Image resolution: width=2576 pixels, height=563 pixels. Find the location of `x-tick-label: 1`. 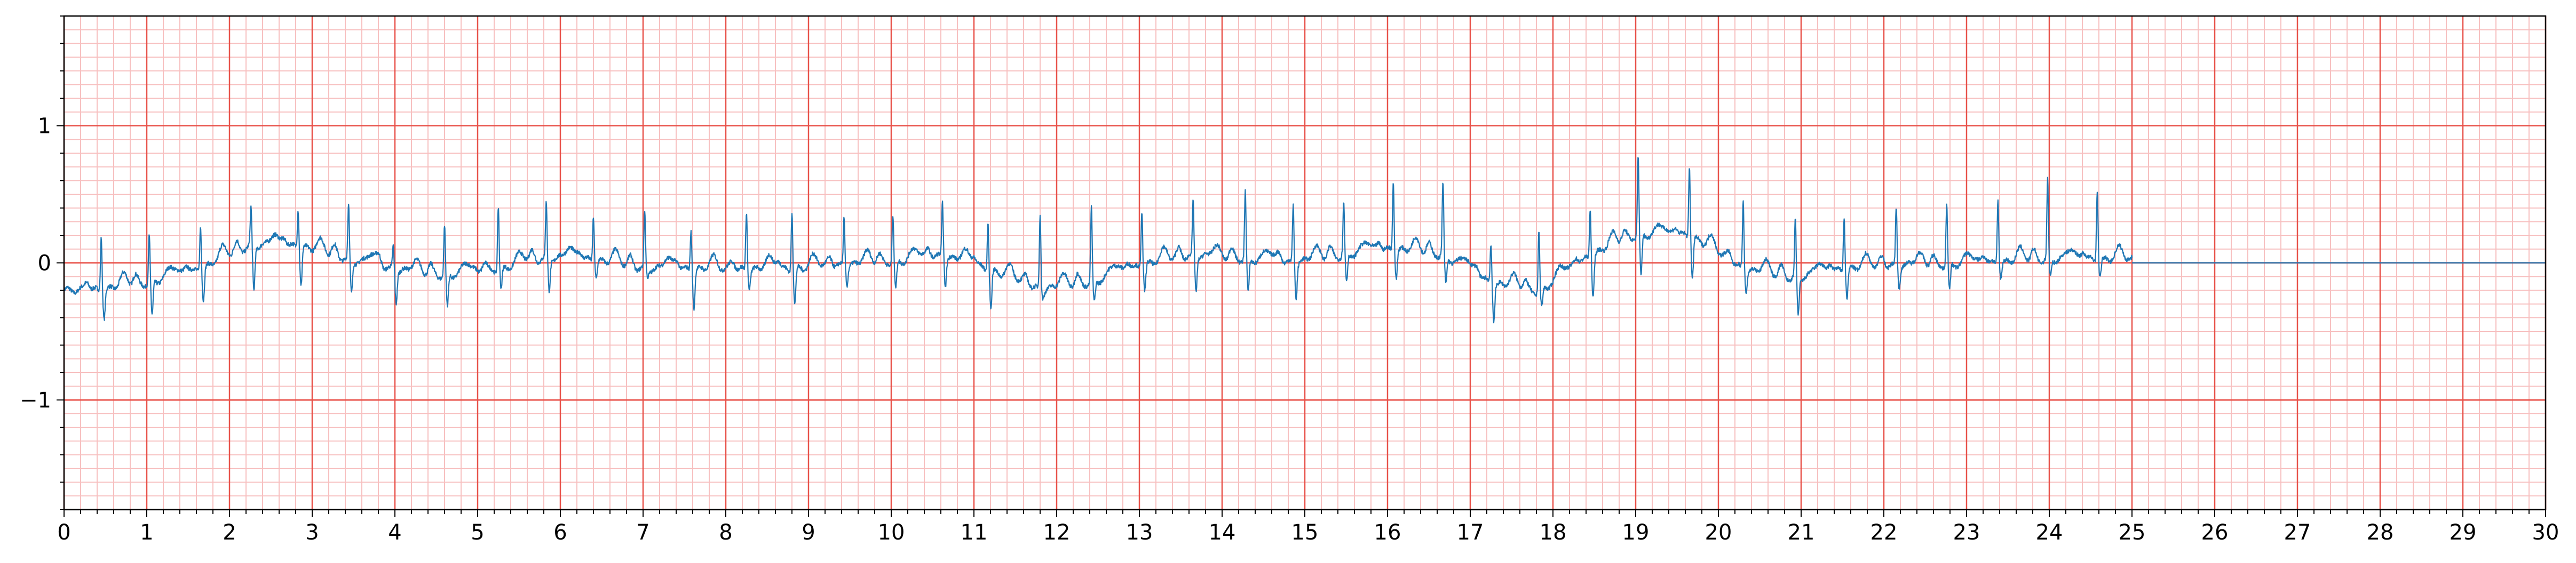

x-tick-label: 1 is located at coordinates (146, 532).